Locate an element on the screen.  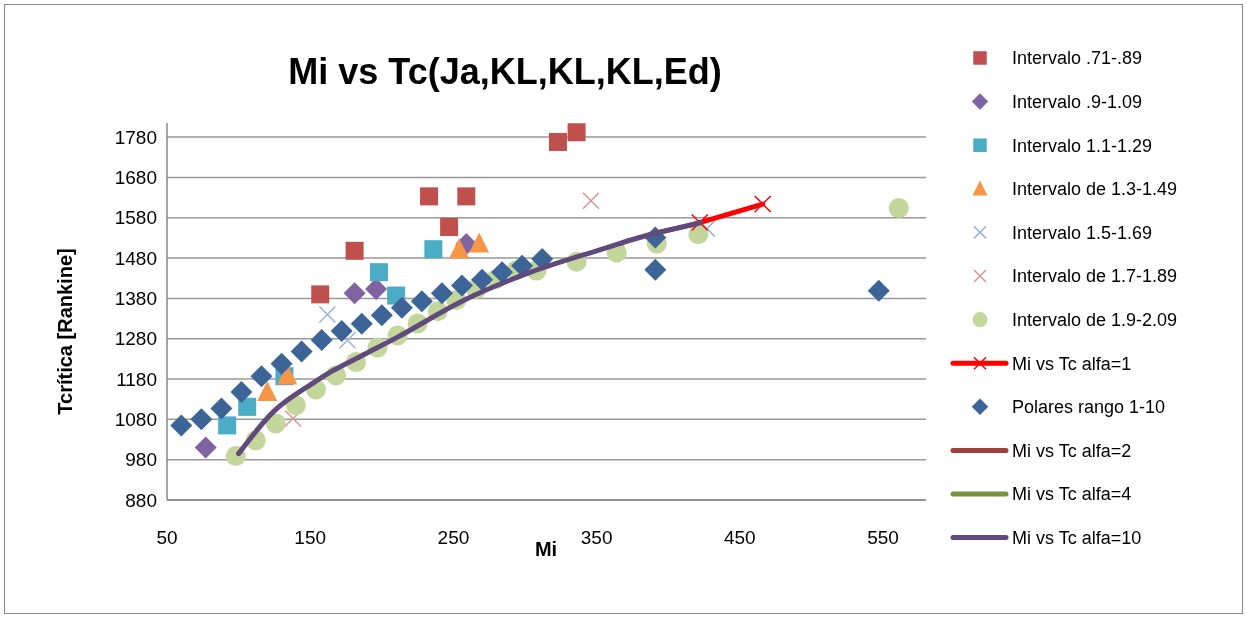
y-tick-label: 1480 is located at coordinates (135, 258).